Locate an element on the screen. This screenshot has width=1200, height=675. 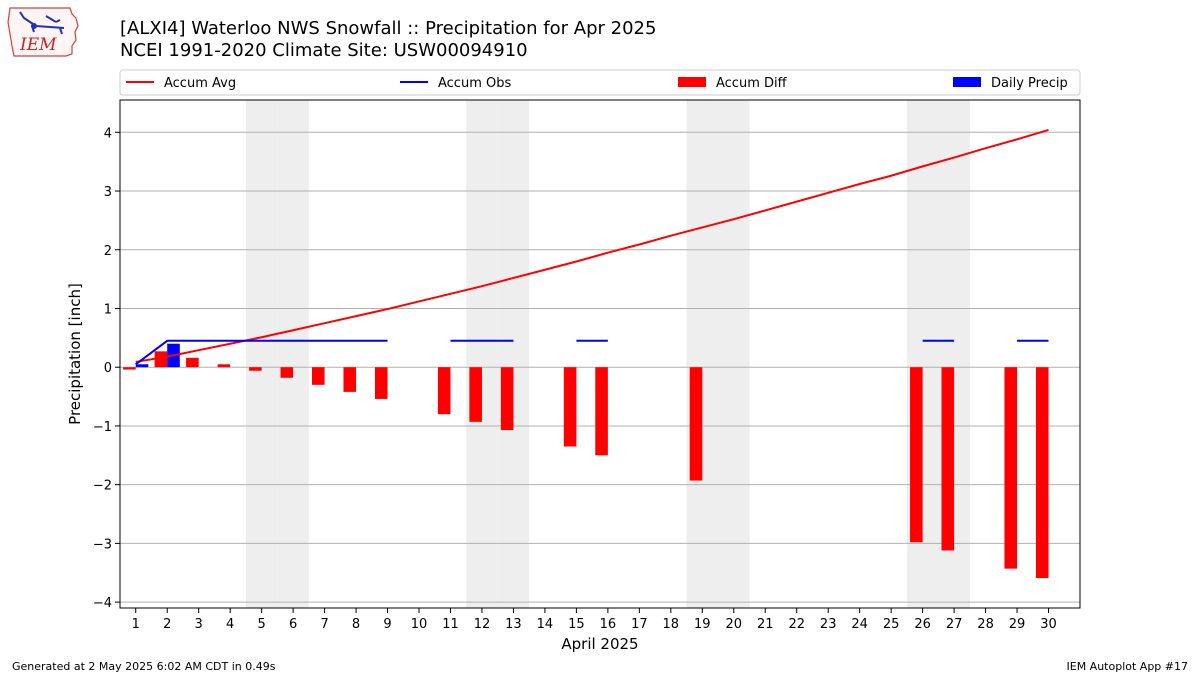
y-axis-label: Precipitation [inch] is located at coordinates (75, 354).